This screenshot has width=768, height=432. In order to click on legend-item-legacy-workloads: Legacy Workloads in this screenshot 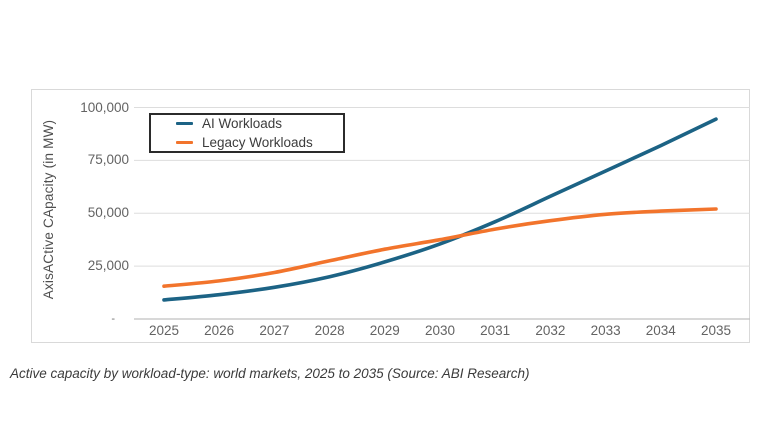, I will do `click(247, 142)`.